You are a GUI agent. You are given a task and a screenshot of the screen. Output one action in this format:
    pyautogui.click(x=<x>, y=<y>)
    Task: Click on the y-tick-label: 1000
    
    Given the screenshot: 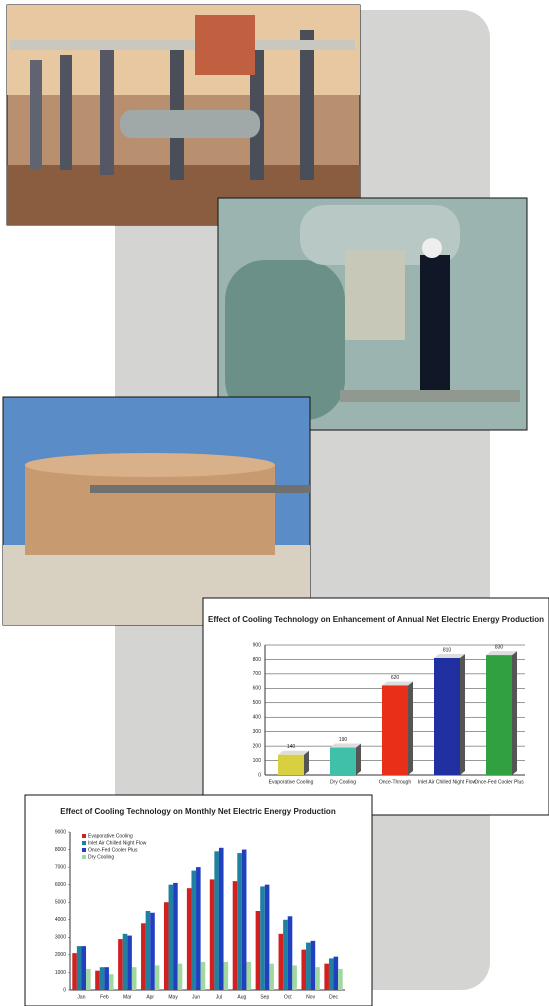 What is the action you would take?
    pyautogui.click(x=60, y=973)
    